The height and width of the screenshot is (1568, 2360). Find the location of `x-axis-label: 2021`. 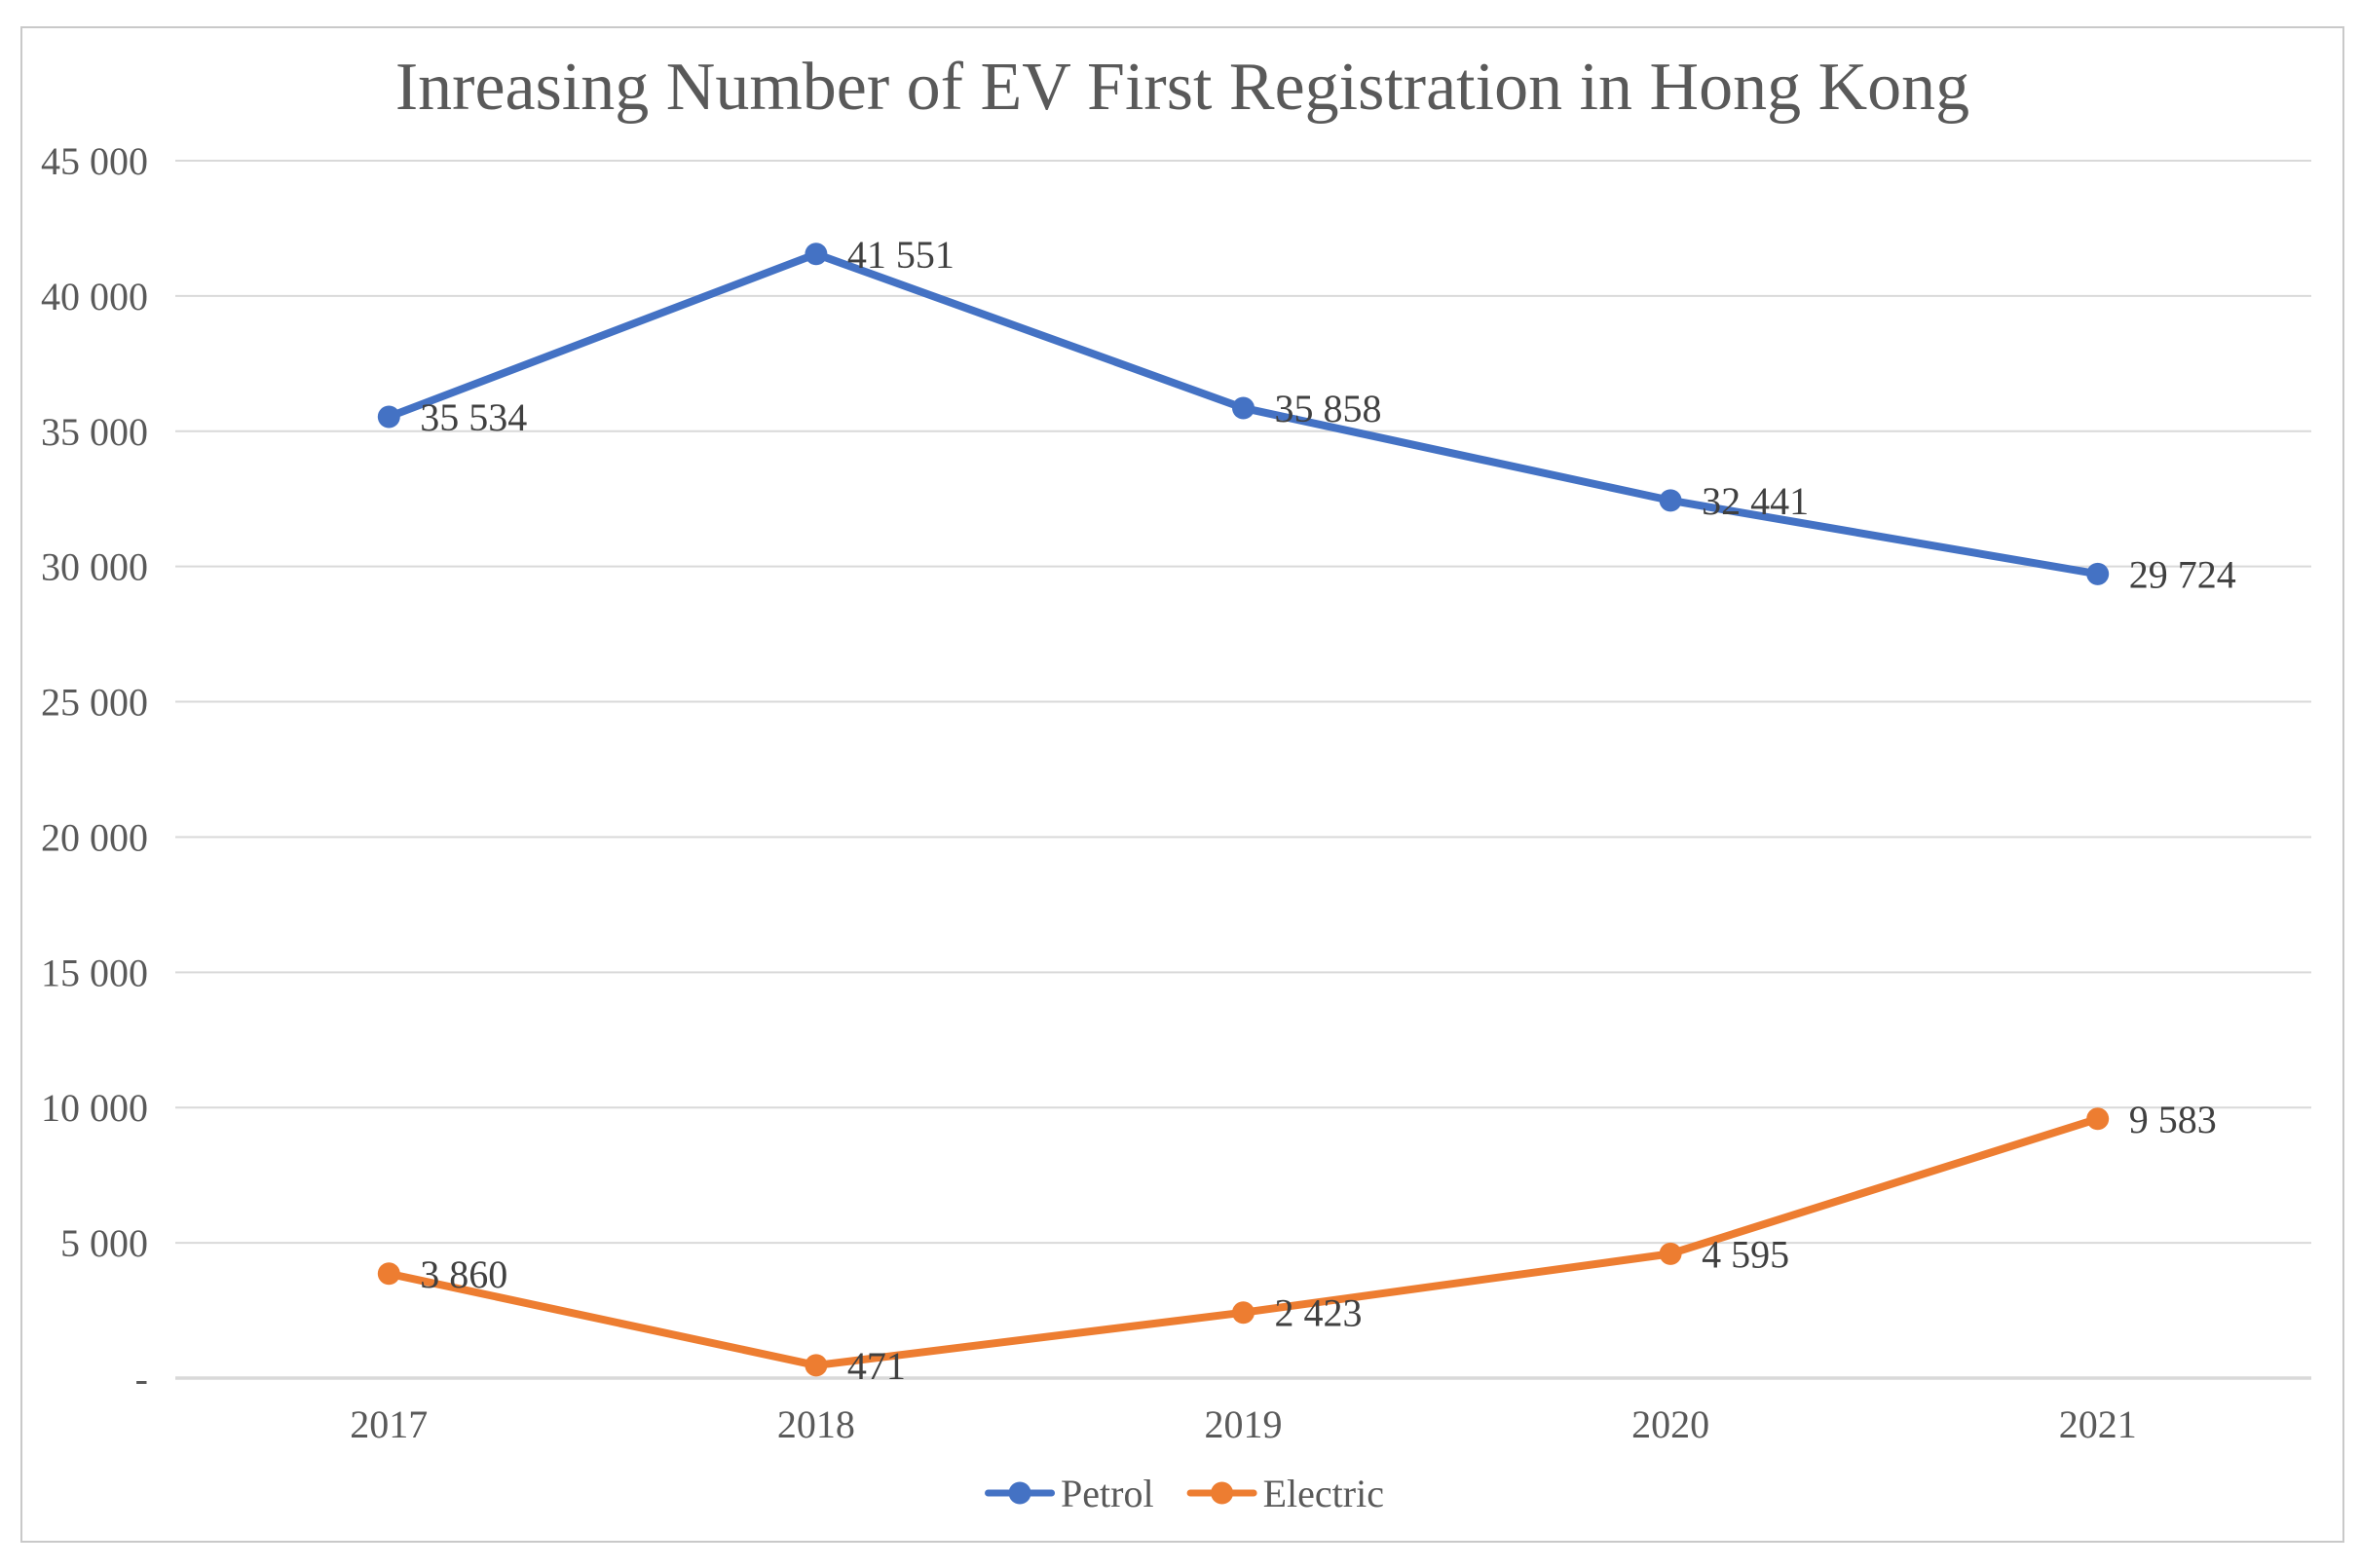

x-axis-label: 2021 is located at coordinates (2098, 1424).